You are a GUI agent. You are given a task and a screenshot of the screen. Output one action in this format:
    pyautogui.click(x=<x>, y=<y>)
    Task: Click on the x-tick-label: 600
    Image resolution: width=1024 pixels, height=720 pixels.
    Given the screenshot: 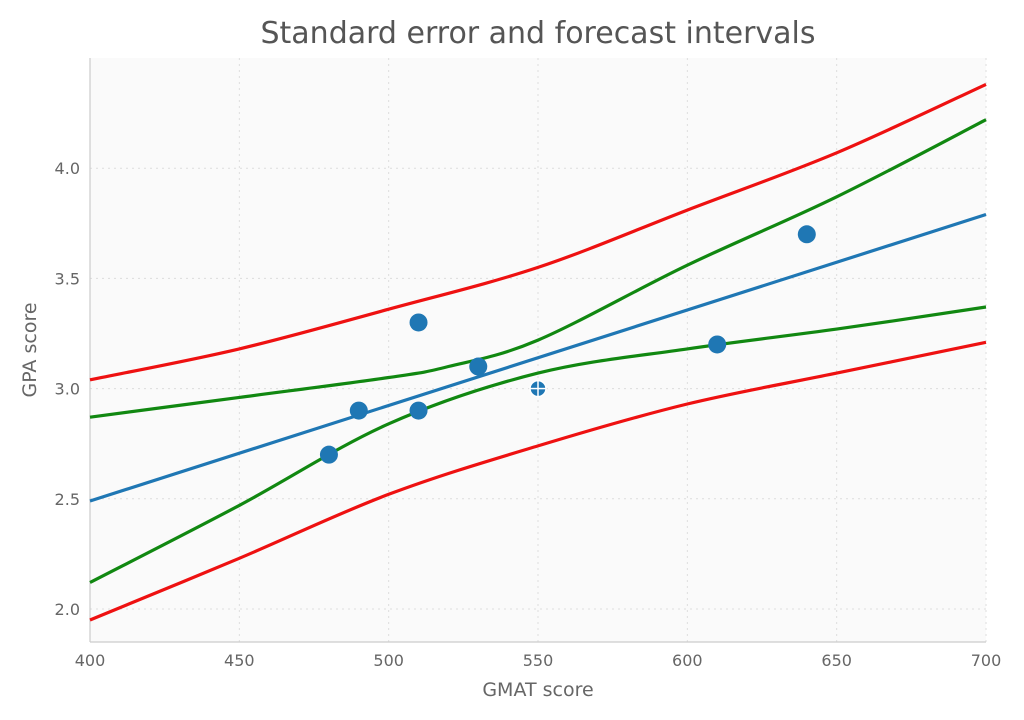 What is the action you would take?
    pyautogui.click(x=687, y=660)
    